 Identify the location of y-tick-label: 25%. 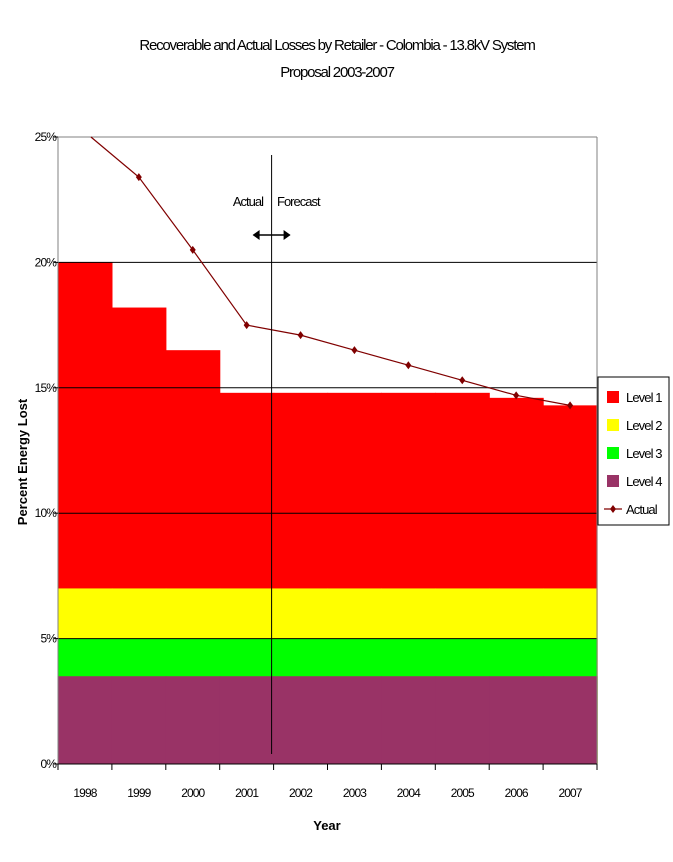
(46, 137).